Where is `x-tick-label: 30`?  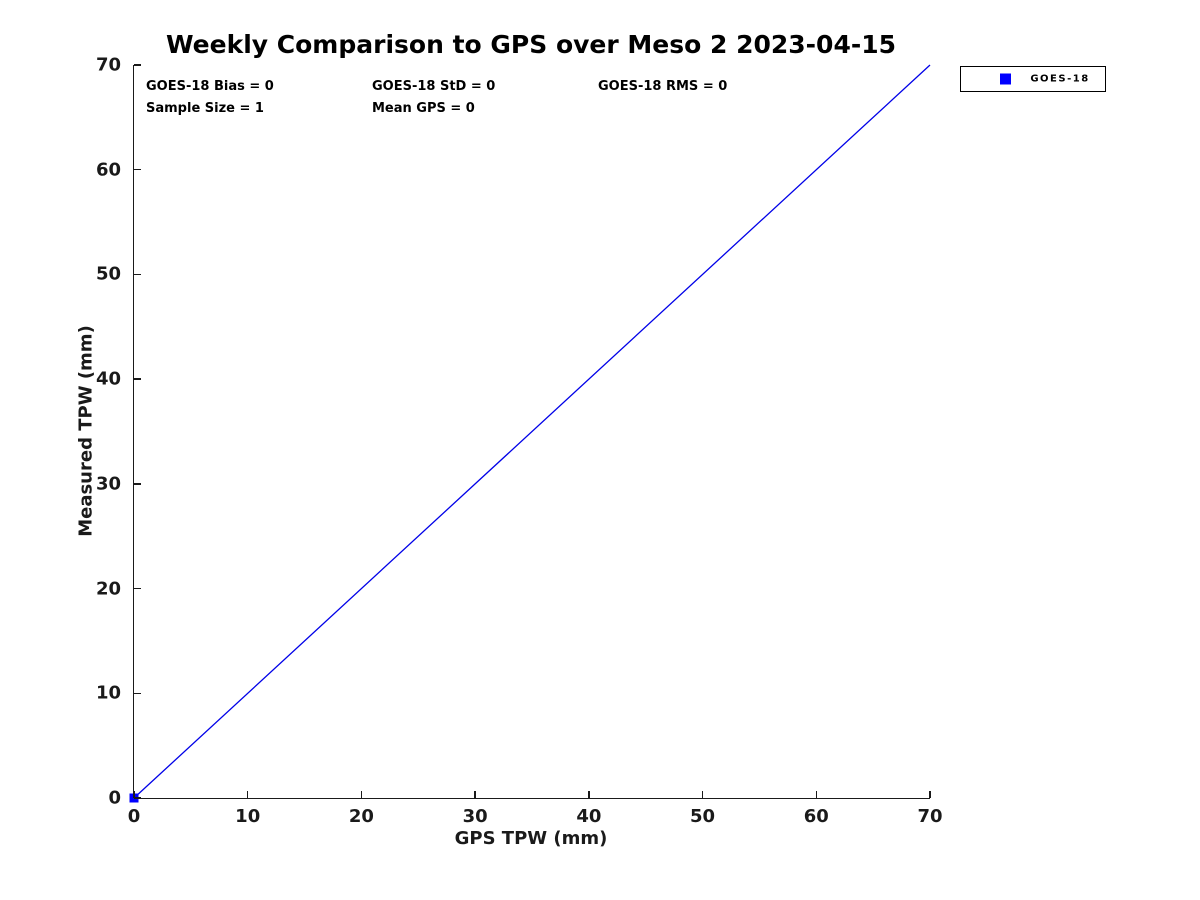
x-tick-label: 30 is located at coordinates (475, 816).